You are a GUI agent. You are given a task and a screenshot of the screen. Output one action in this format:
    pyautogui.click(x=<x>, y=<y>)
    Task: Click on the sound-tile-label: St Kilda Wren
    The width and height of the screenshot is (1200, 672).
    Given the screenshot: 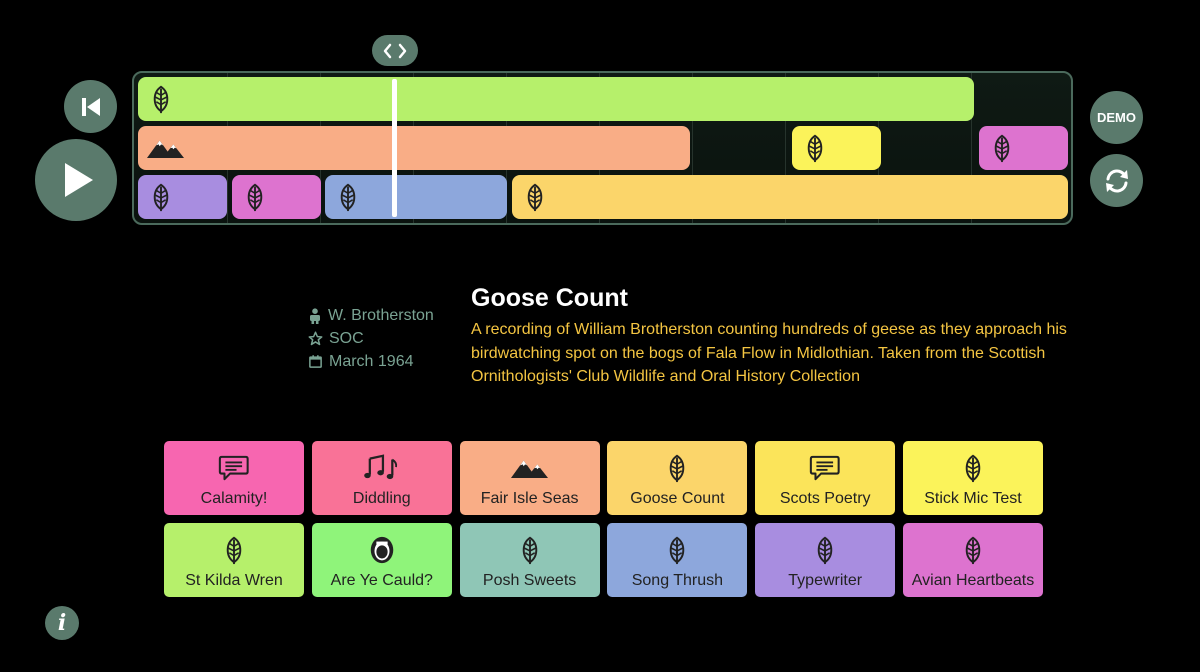 What is the action you would take?
    pyautogui.click(x=234, y=580)
    